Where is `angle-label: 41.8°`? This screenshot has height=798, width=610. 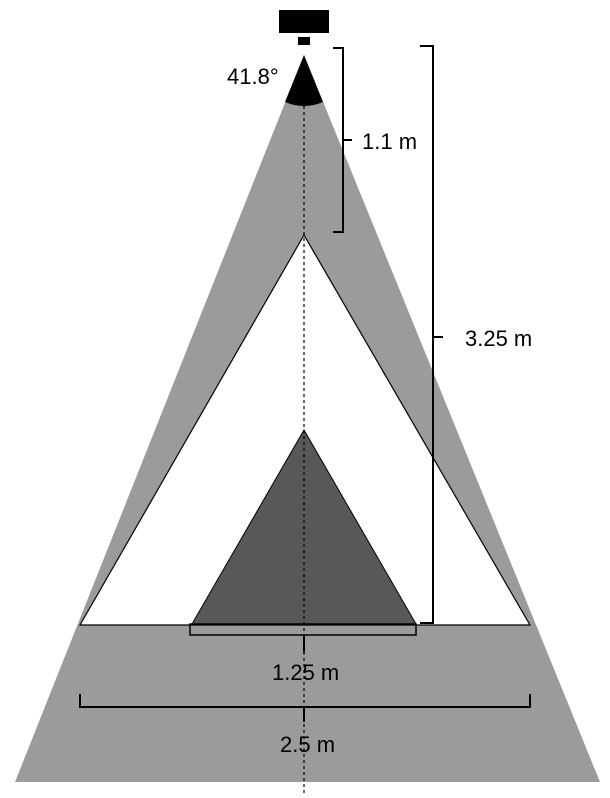 angle-label: 41.8° is located at coordinates (253, 76).